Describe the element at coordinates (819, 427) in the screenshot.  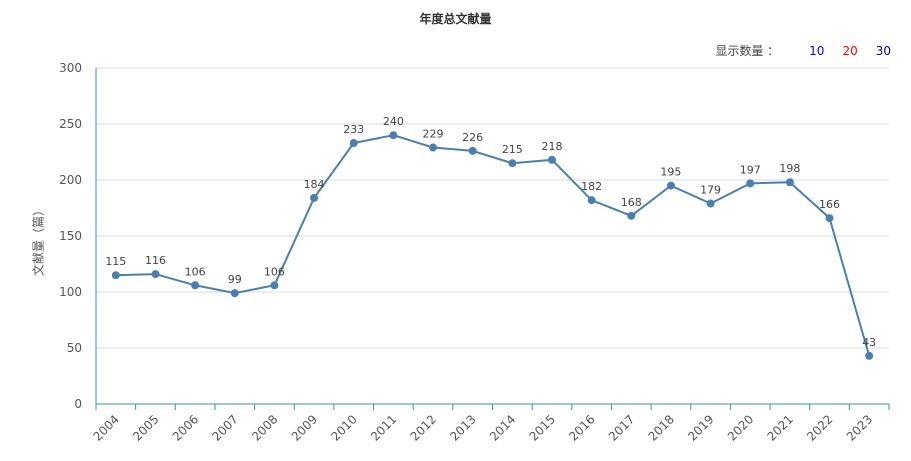
I see `x-tick-label: 2022` at that location.